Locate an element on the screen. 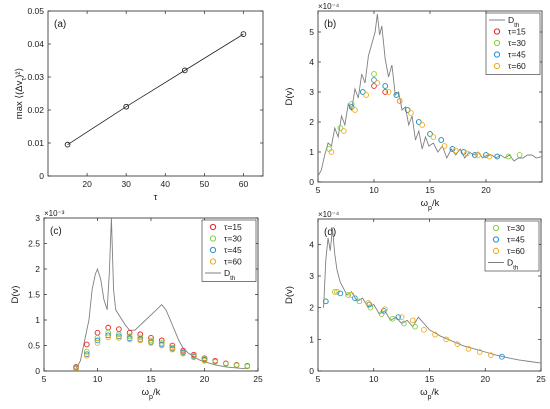  legend-box is located at coordinates (229, 250).